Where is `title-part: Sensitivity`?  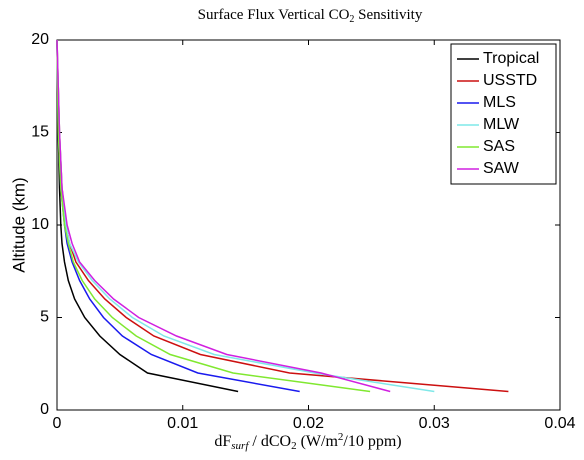 title-part: Sensitivity is located at coordinates (388, 15).